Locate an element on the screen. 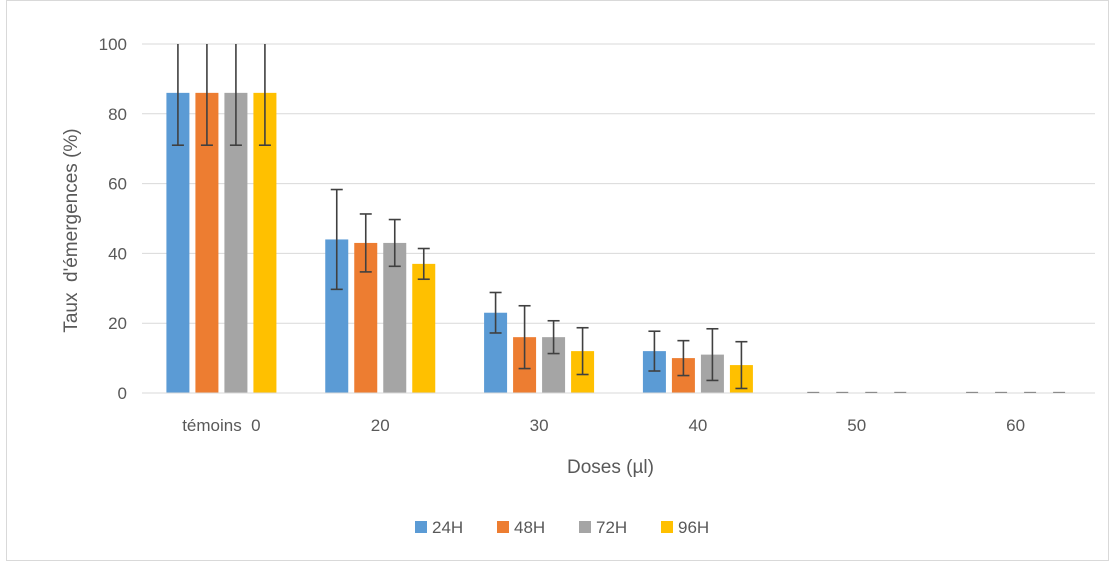 The height and width of the screenshot is (562, 1110). x-tick-label: 60 is located at coordinates (1015, 425).